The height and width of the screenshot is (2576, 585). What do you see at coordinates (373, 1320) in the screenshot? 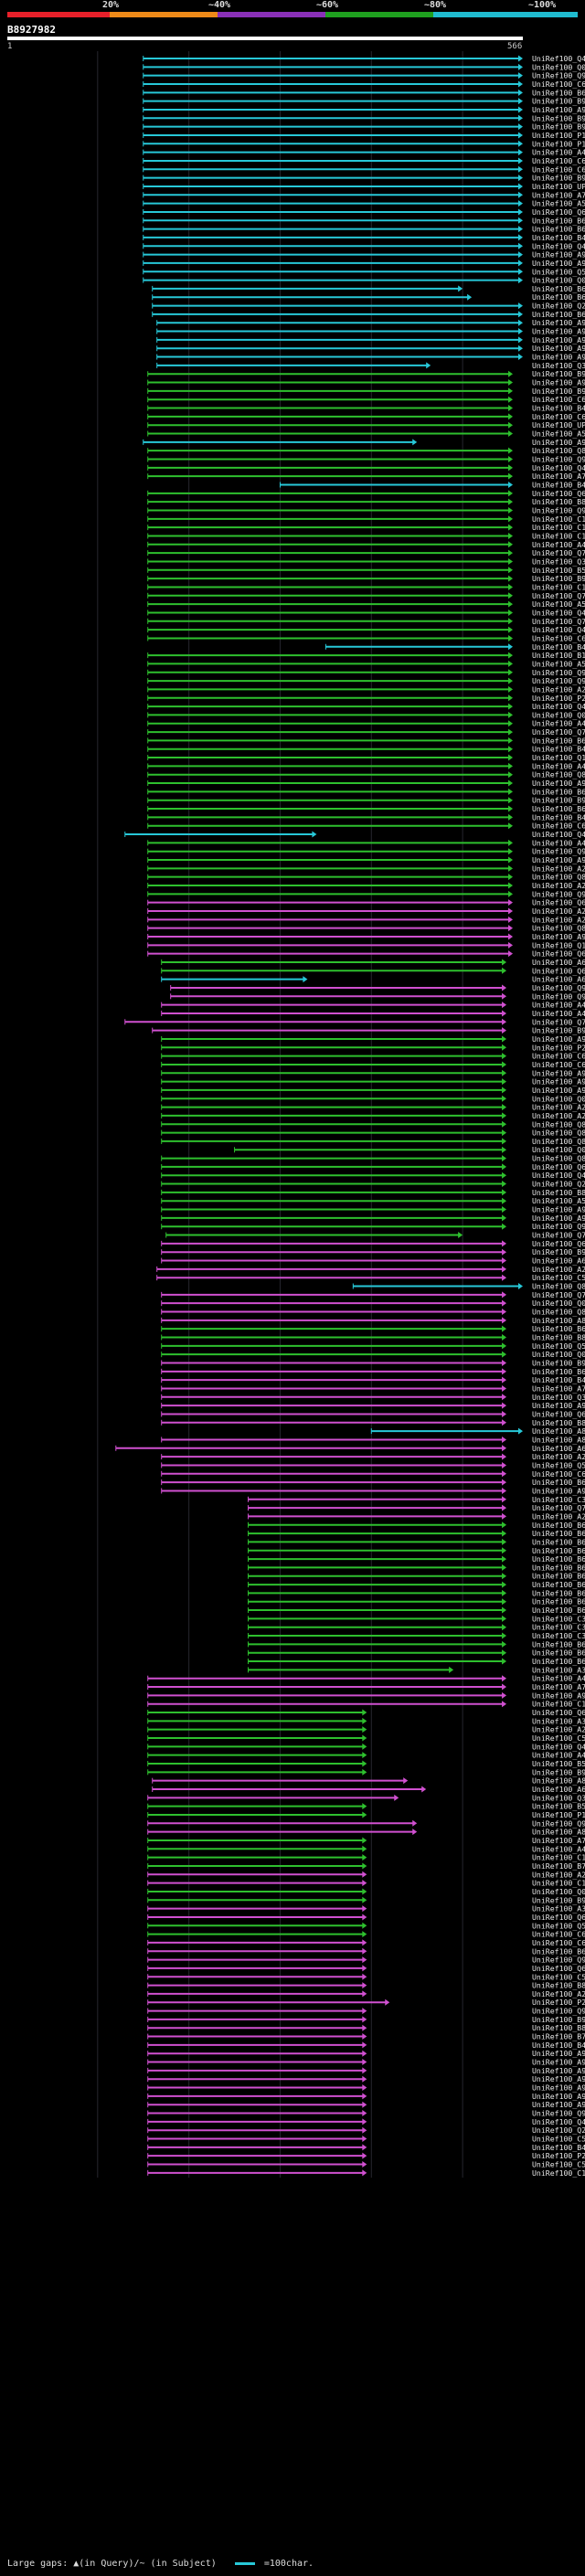
I see `hit-row: UniRef100_A8I5G0` at bounding box center [373, 1320].